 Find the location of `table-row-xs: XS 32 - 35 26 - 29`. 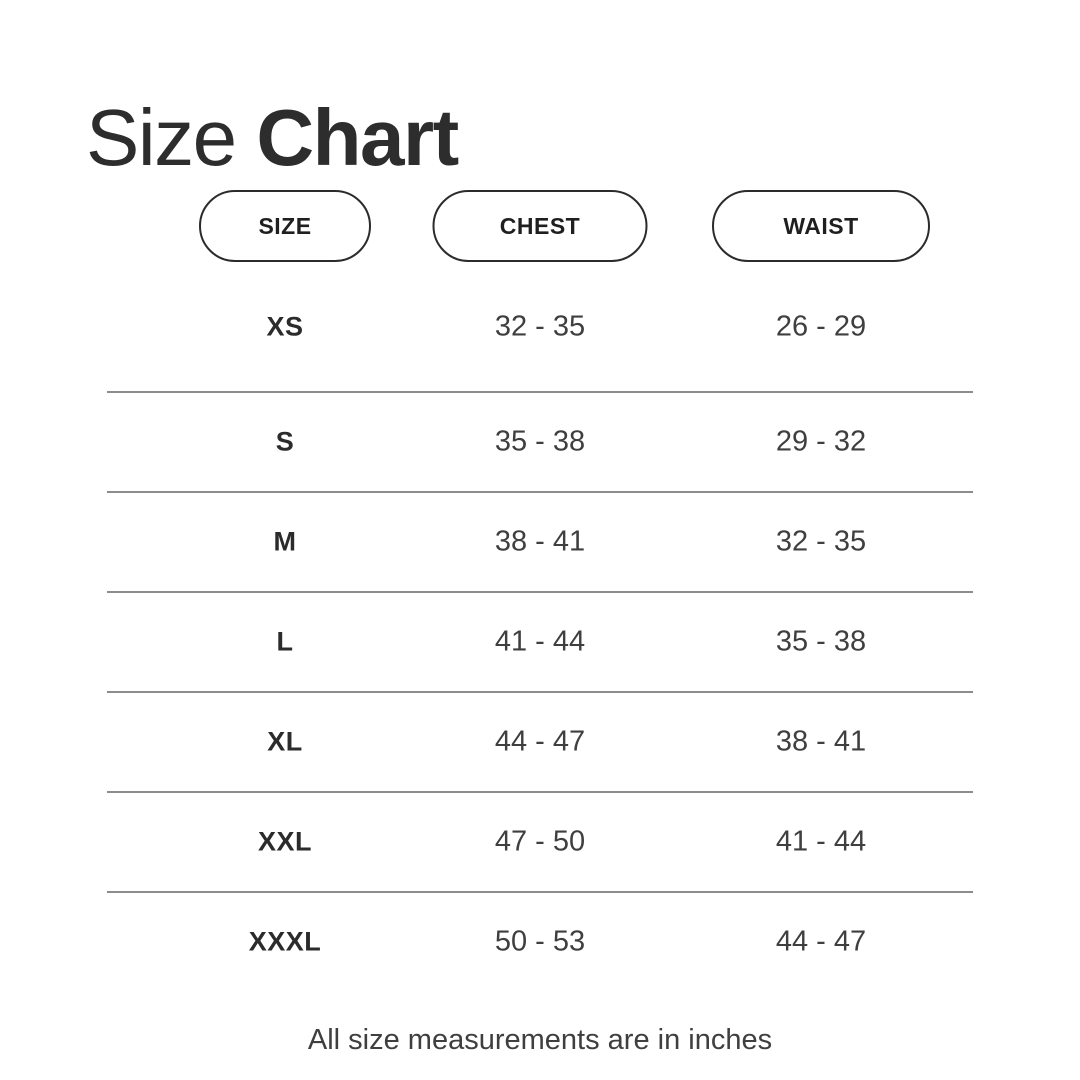

table-row-xs: XS 32 - 35 26 - 29 is located at coordinates (540, 326).